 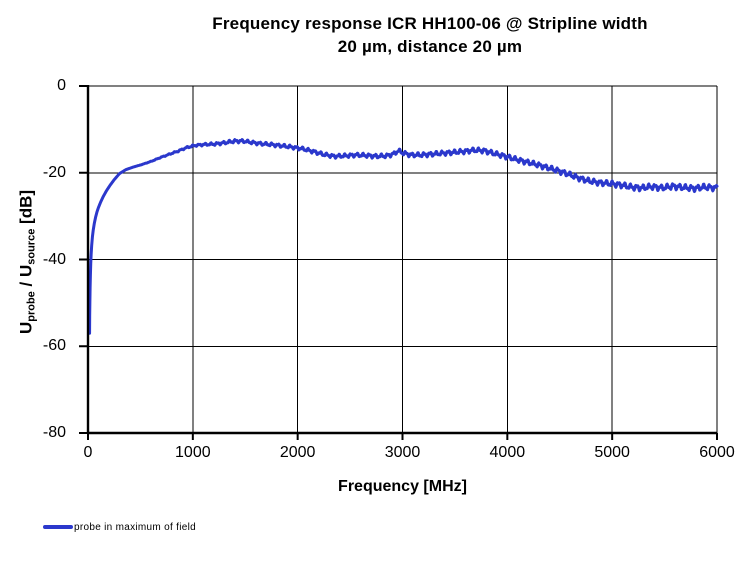 What do you see at coordinates (717, 452) in the screenshot?
I see `x-axis-tick-label: 6000` at bounding box center [717, 452].